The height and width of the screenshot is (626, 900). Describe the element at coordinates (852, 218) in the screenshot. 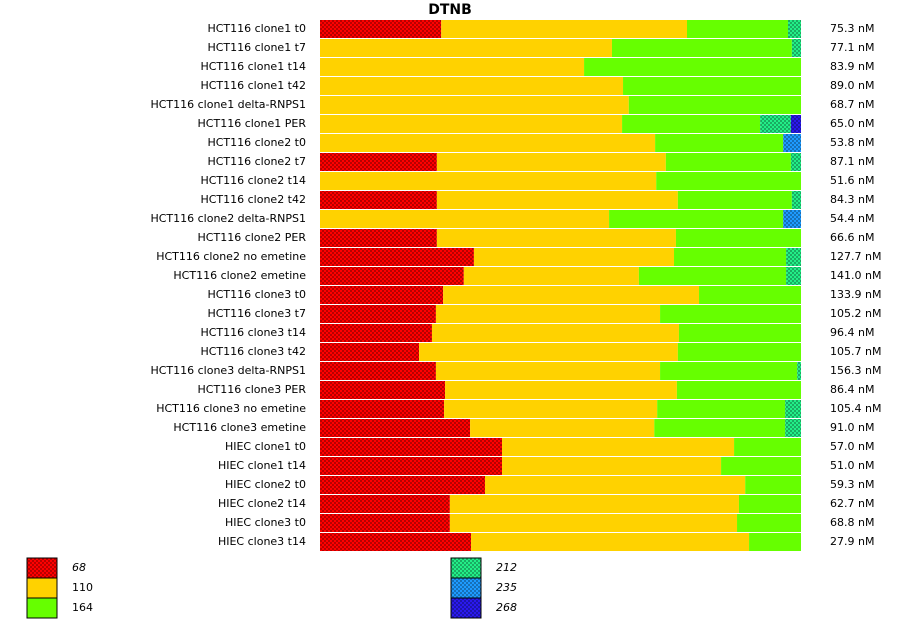

I see `row-total: 54.4 nM` at that location.